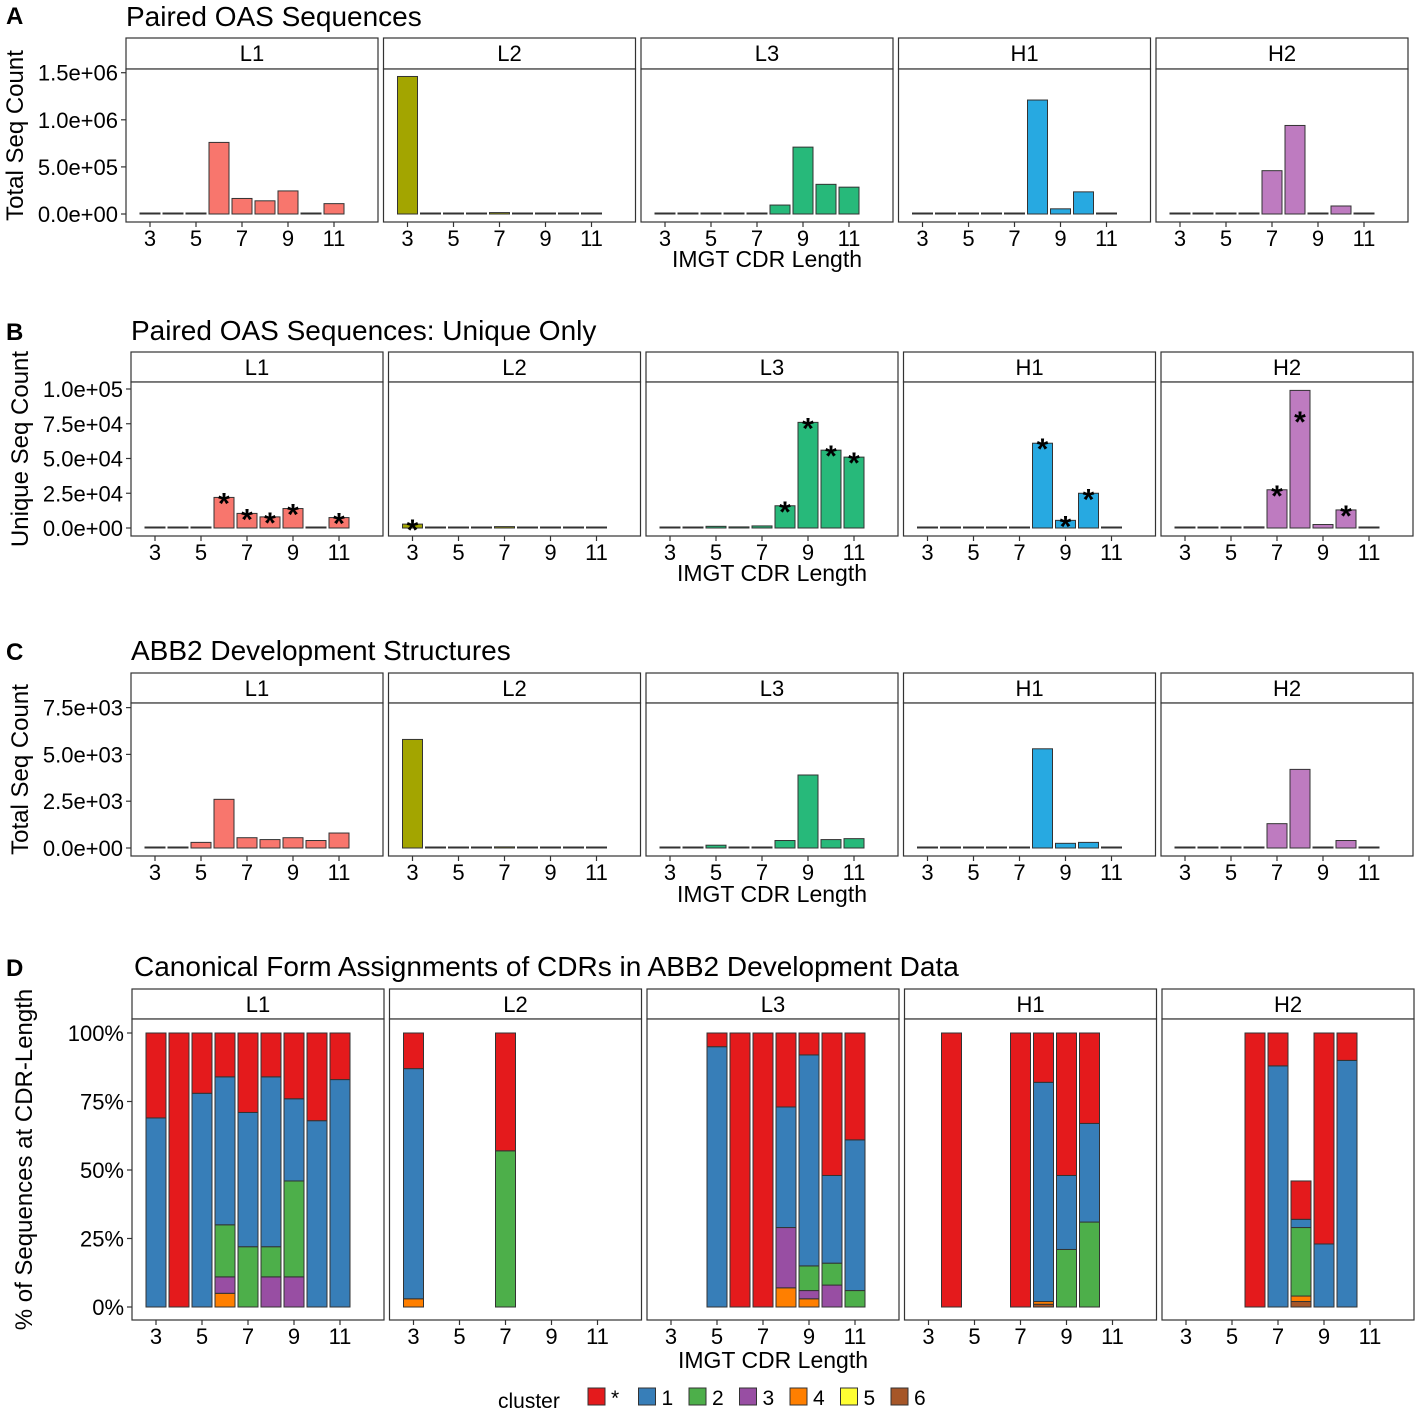 This screenshot has height=1417, width=1416. What do you see at coordinates (772, 458) in the screenshot?
I see `facet-L3: L3 3 5 7 9 11 * * * *` at bounding box center [772, 458].